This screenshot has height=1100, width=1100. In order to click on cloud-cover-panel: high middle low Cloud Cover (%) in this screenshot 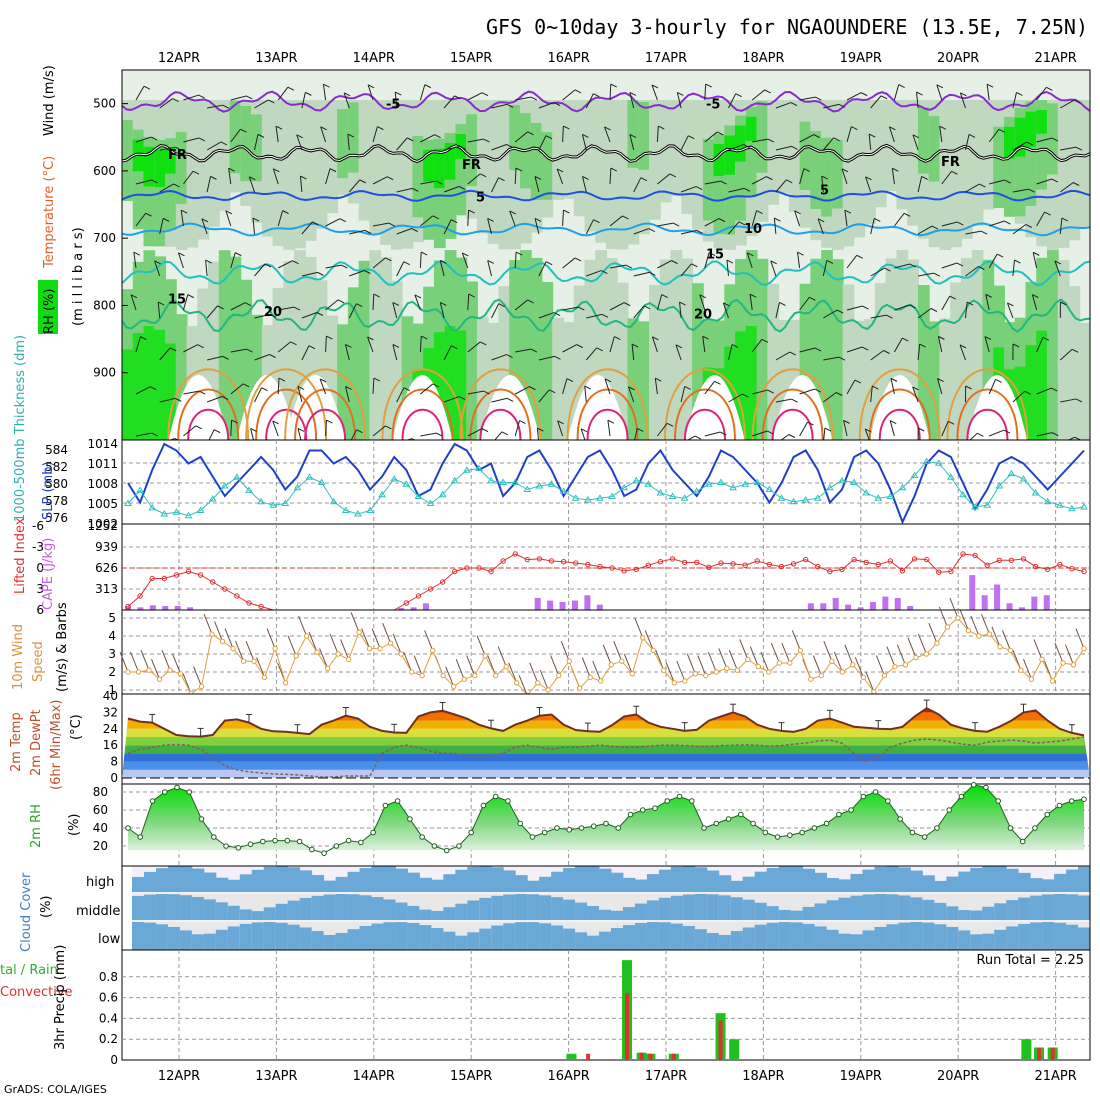, I will do `click(555, 908)`.